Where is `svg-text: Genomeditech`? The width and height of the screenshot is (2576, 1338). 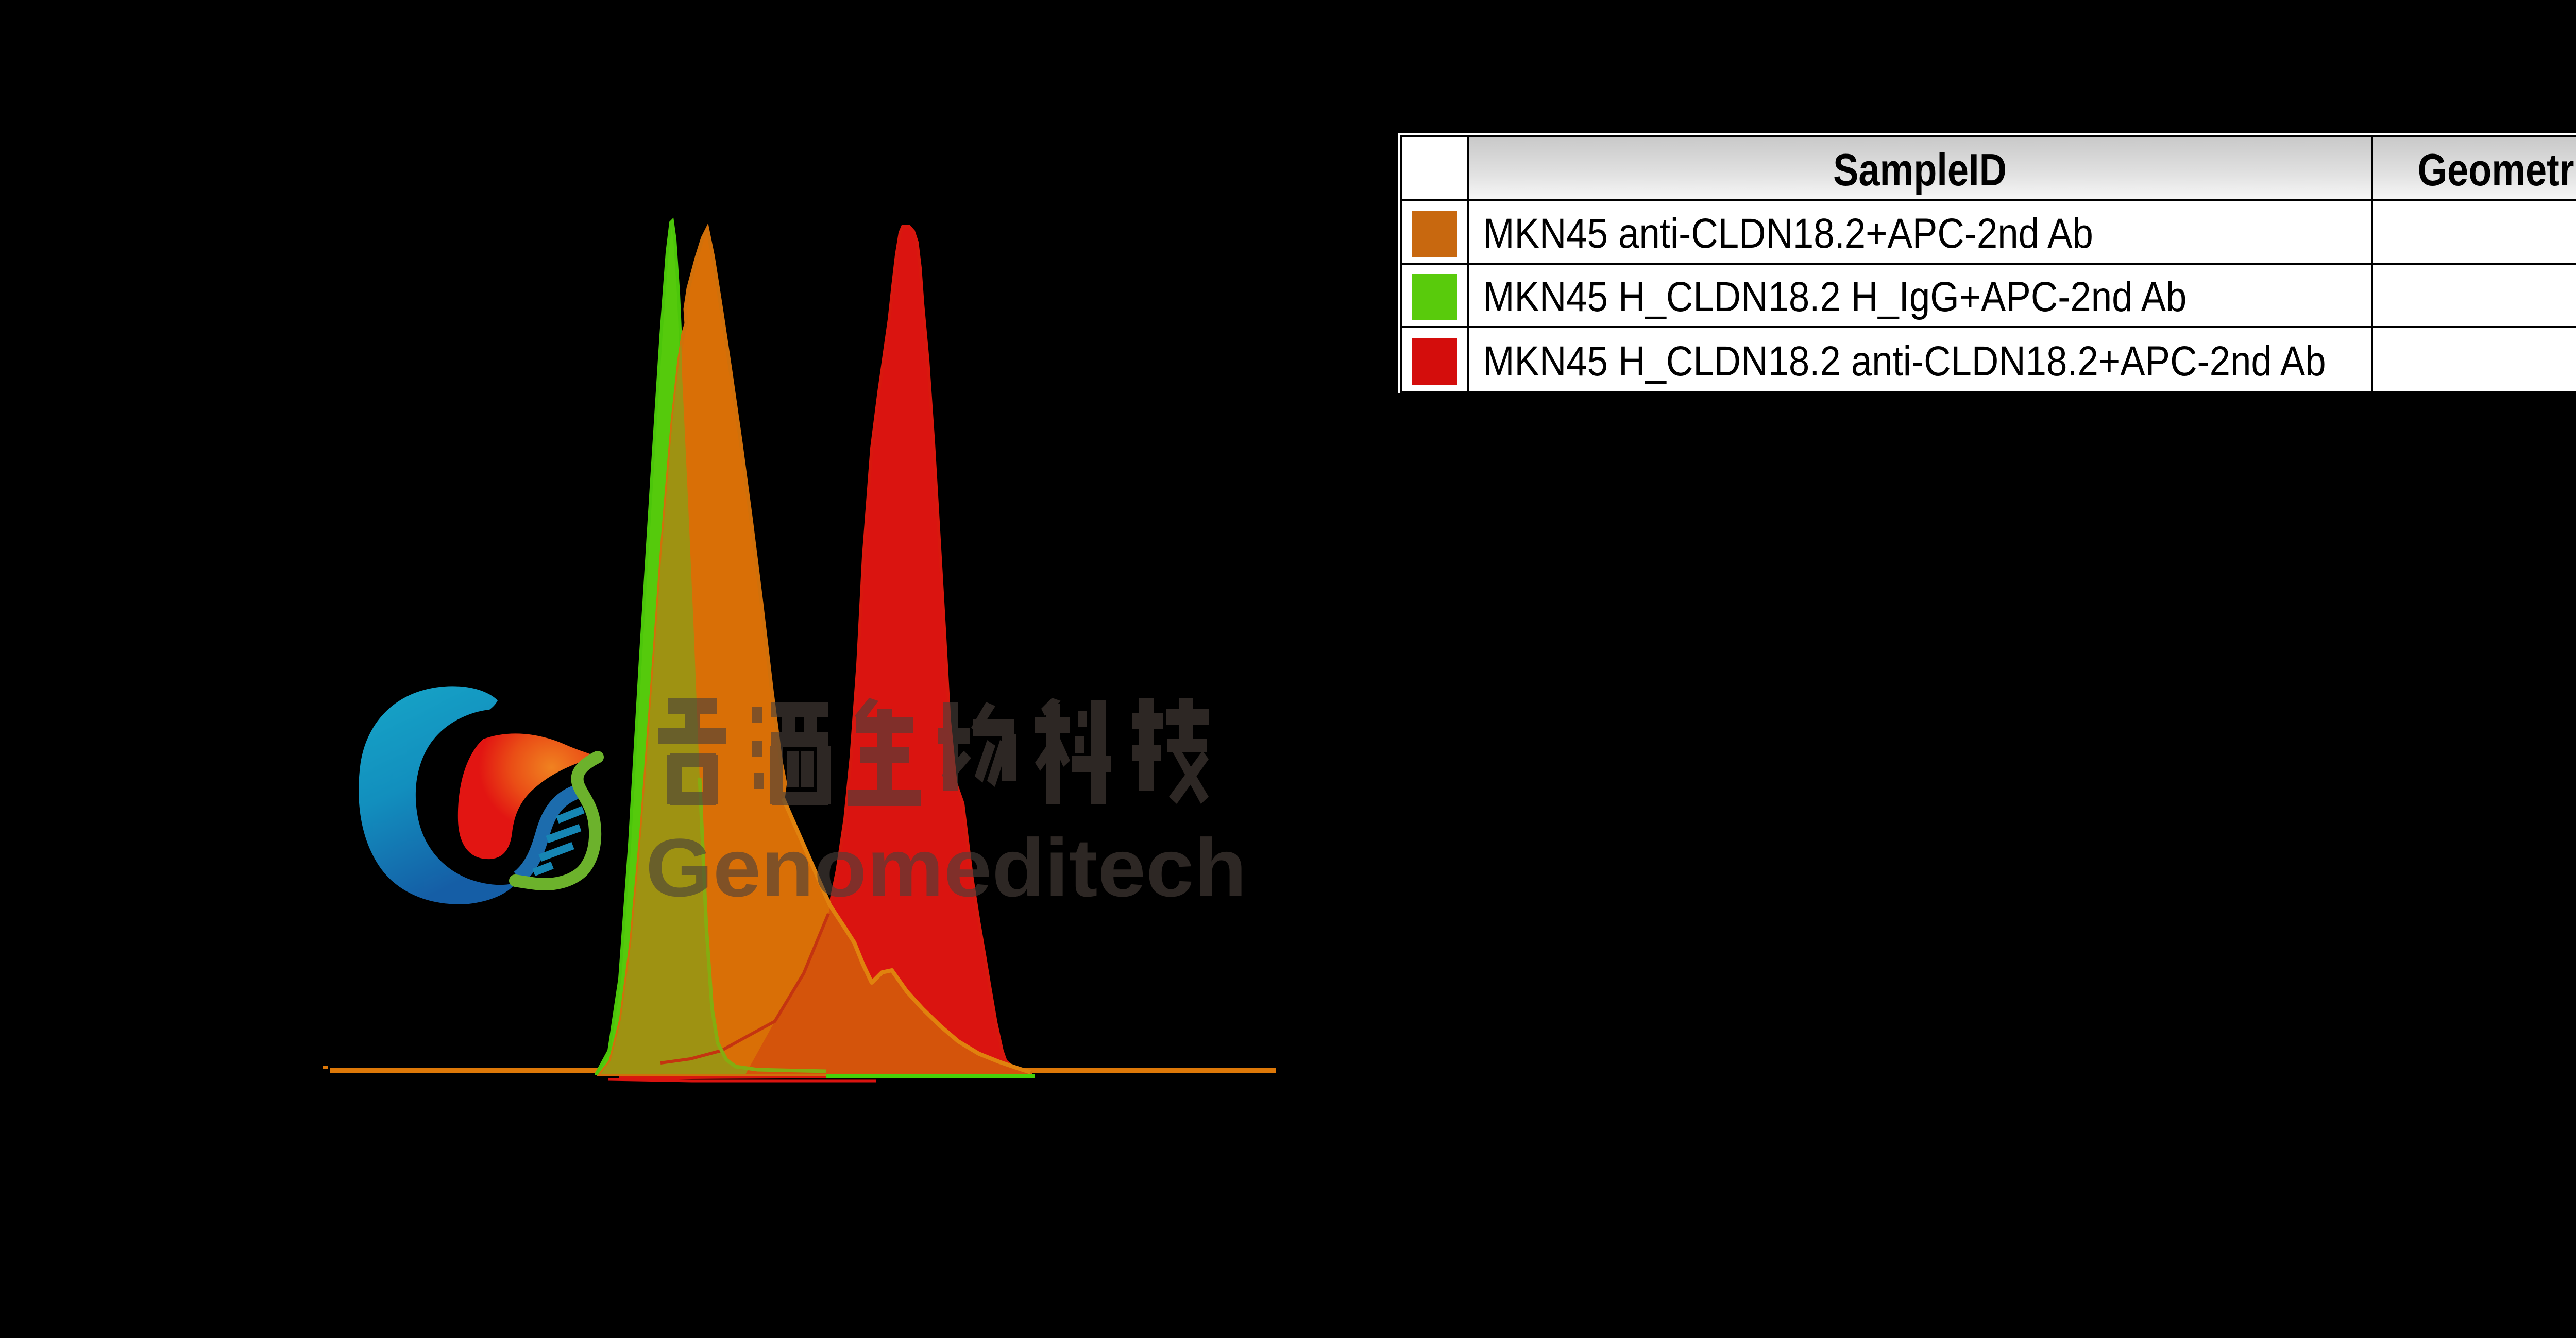 svg-text: Genomeditech is located at coordinates (946, 867).